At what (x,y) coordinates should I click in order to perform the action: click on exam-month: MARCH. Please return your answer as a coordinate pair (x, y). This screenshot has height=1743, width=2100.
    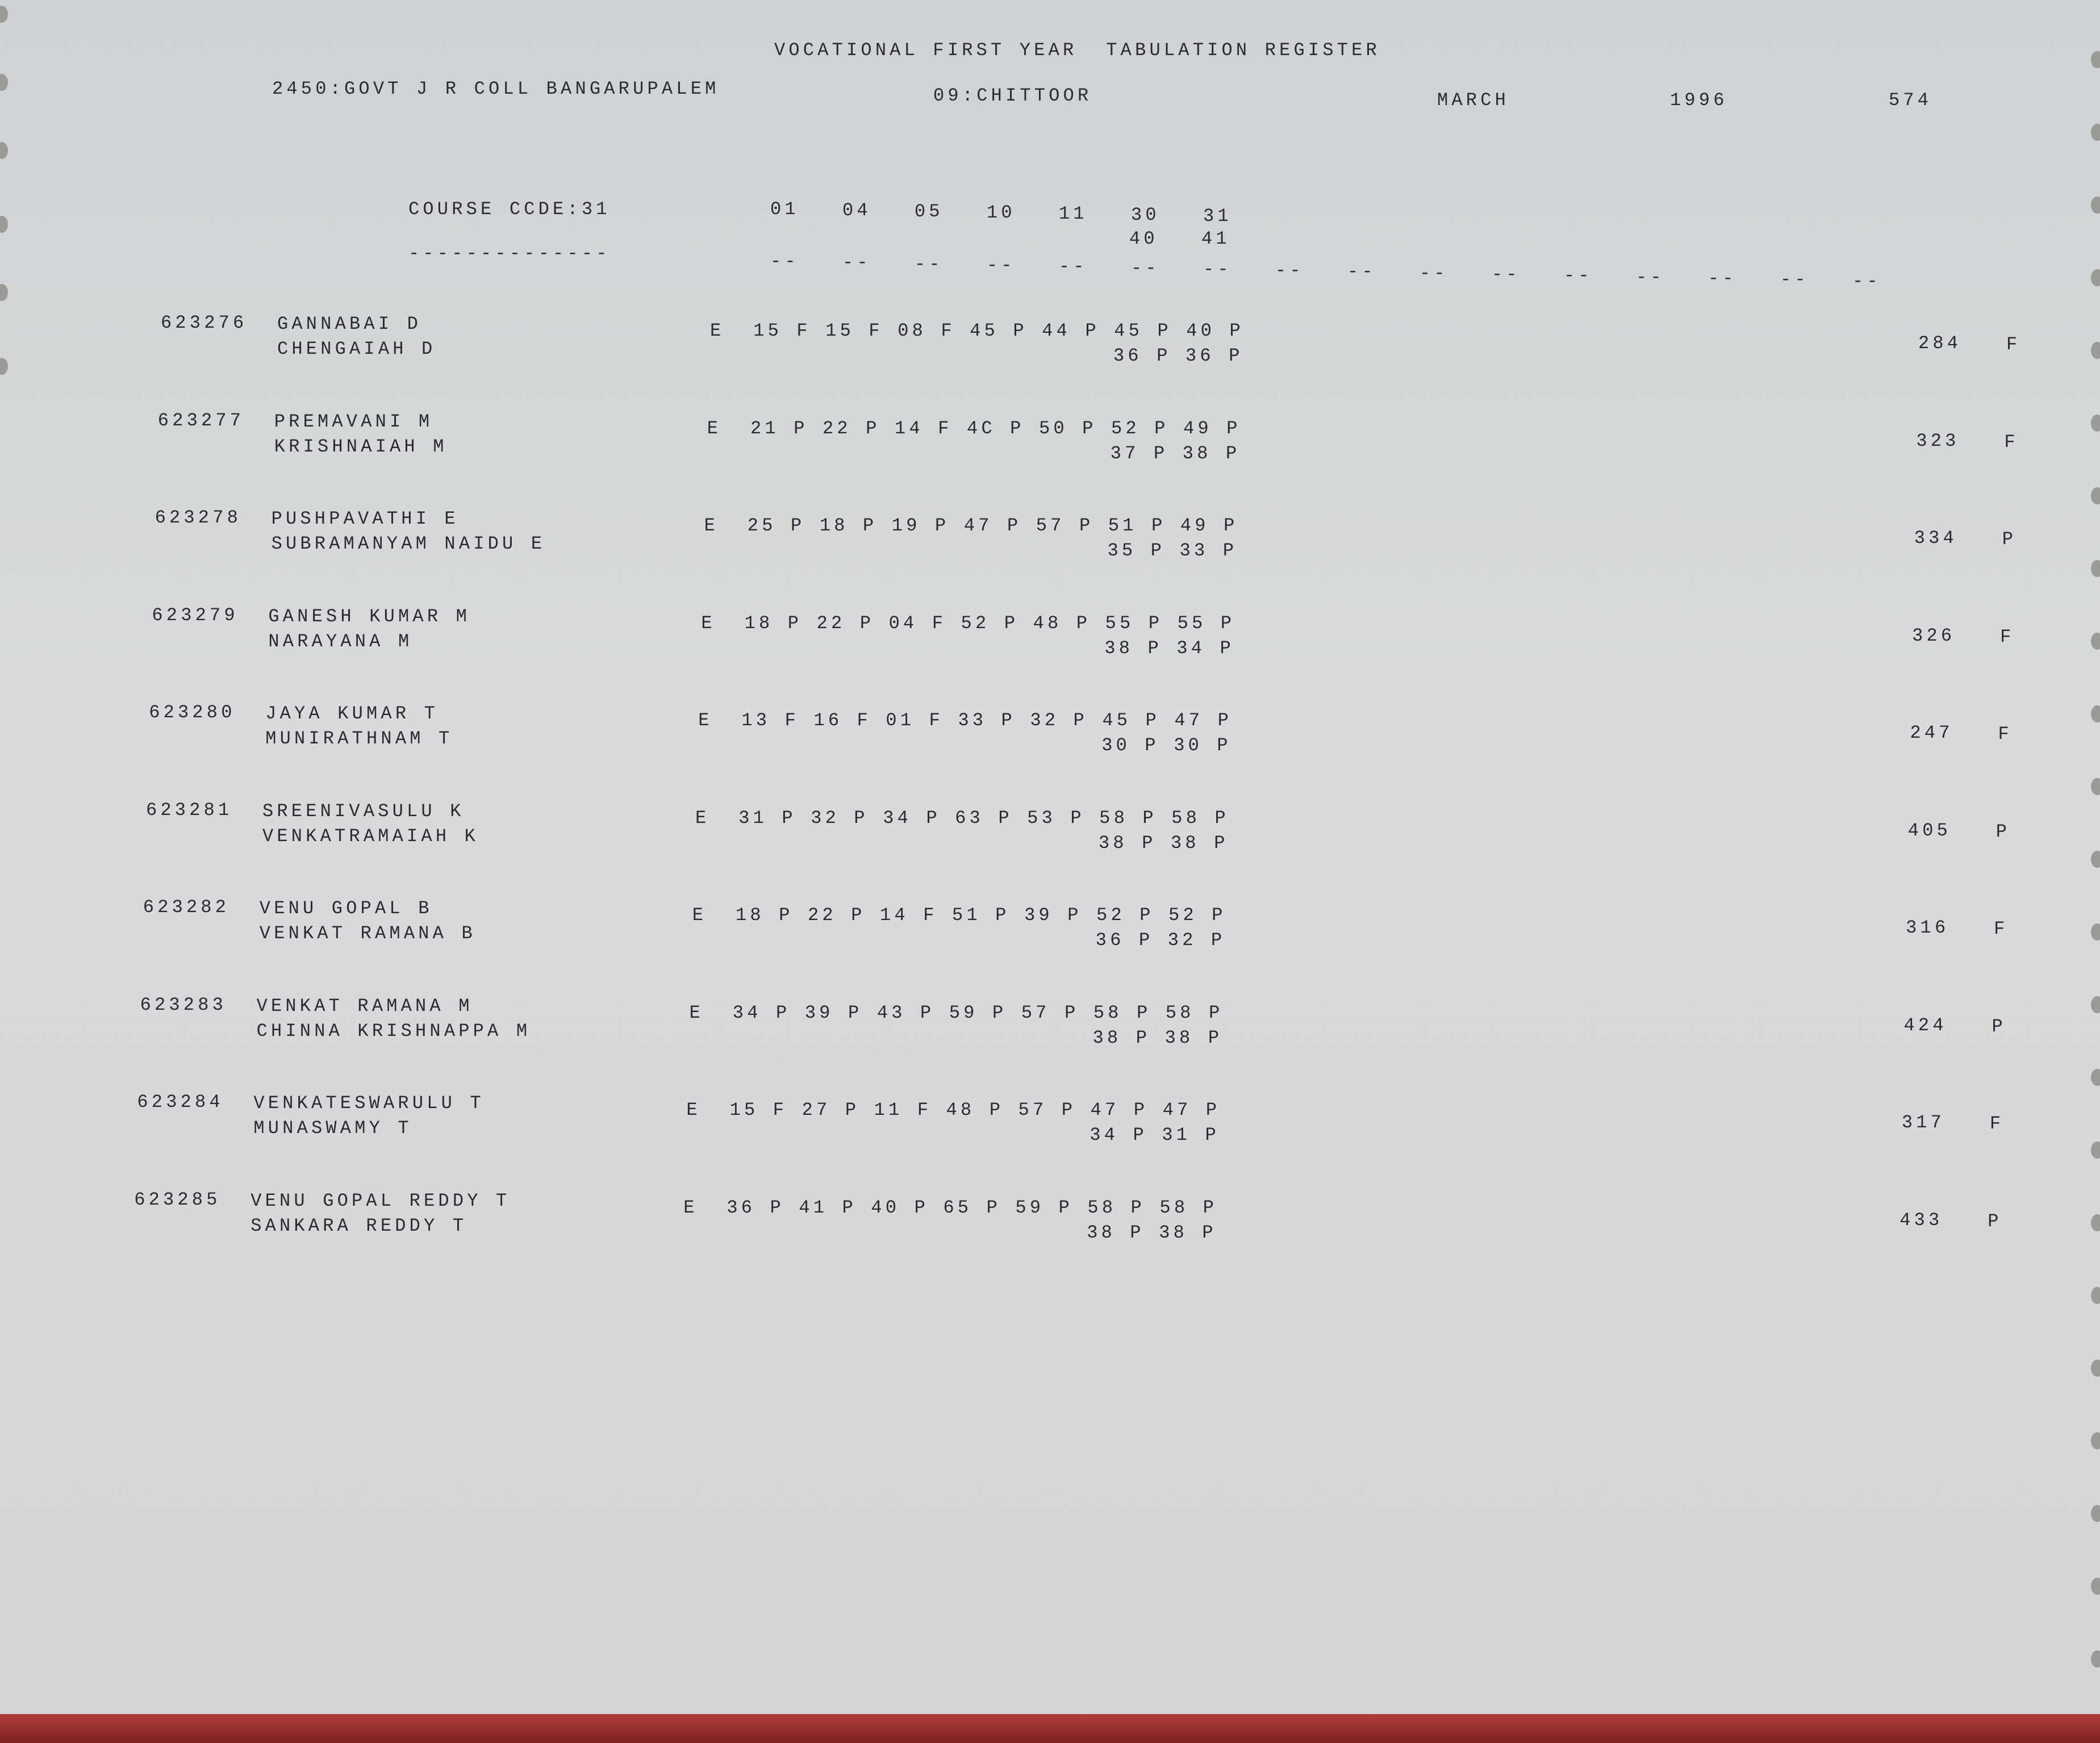
    Looking at the image, I should click on (1474, 100).